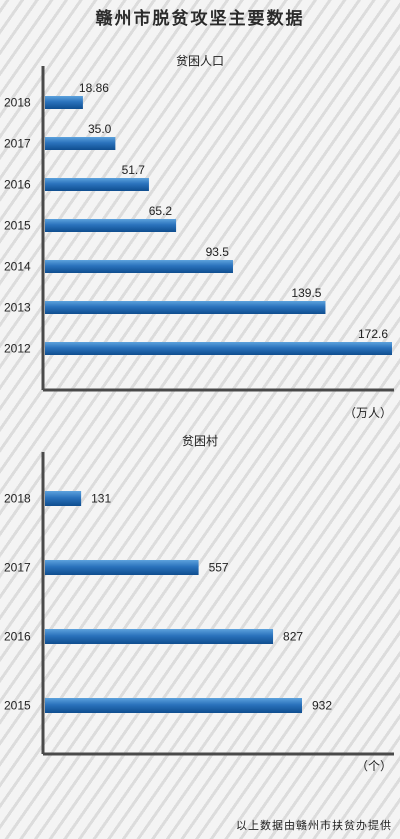  What do you see at coordinates (94, 88) in the screenshot?
I see `value-label-2018: 18.86` at bounding box center [94, 88].